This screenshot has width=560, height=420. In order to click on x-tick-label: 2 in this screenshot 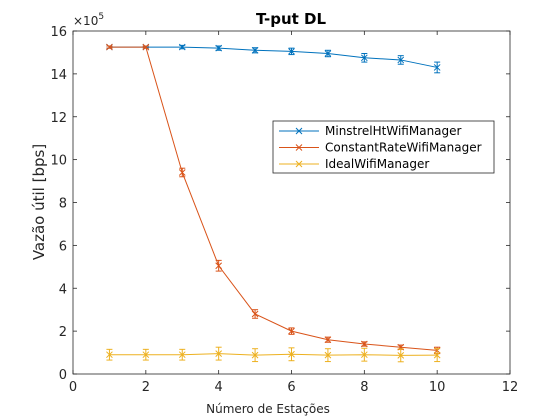, I will do `click(146, 387)`.